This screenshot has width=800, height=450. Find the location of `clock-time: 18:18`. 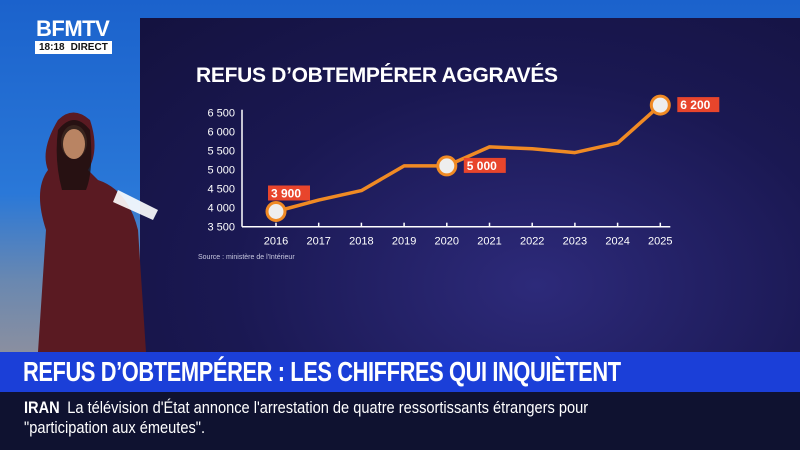

clock-time: 18:18 is located at coordinates (52, 47).